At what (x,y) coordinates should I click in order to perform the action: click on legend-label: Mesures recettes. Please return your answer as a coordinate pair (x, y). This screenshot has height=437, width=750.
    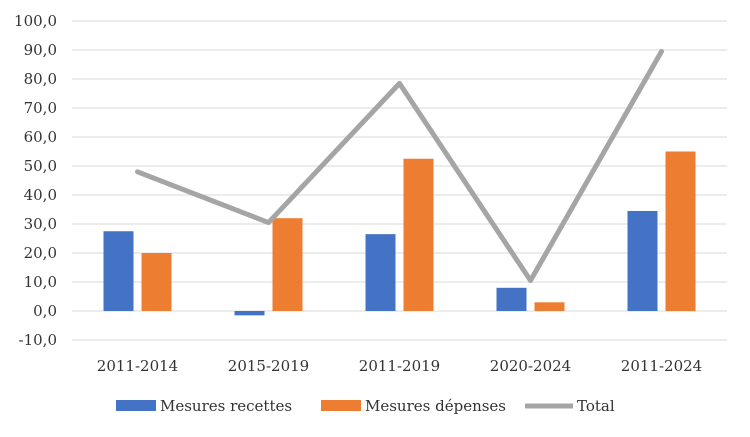
    Looking at the image, I should click on (226, 406).